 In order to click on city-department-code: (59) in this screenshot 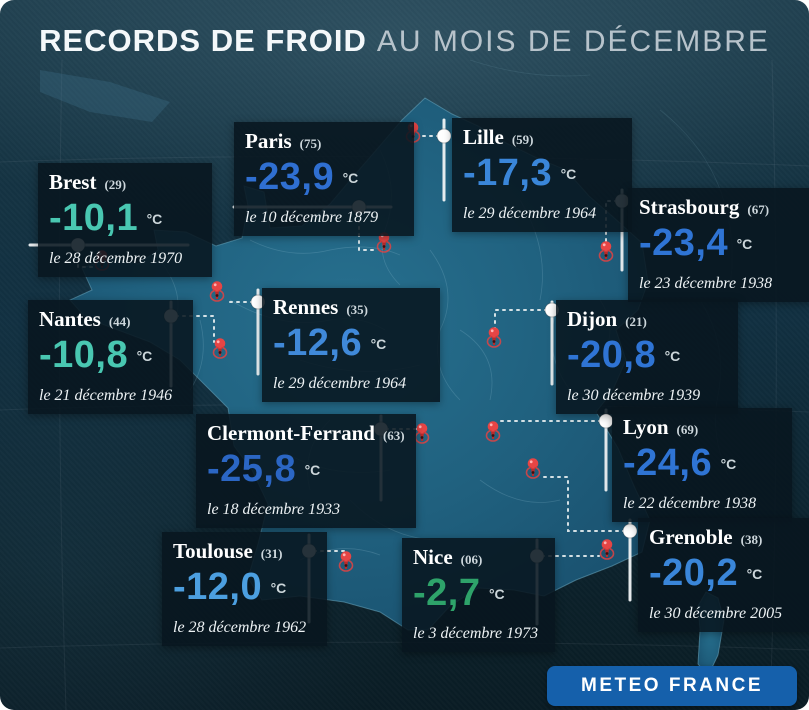, I will do `click(522, 139)`.